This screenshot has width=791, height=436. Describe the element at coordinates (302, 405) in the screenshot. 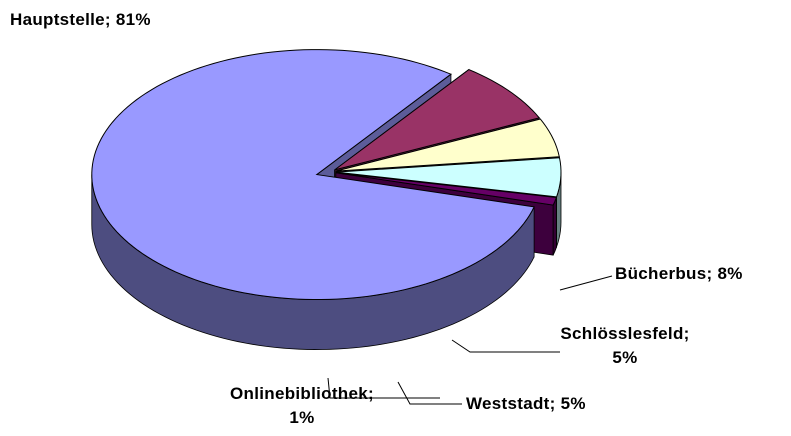

I see `data-label: Onlinebibliothek; 1%` at that location.